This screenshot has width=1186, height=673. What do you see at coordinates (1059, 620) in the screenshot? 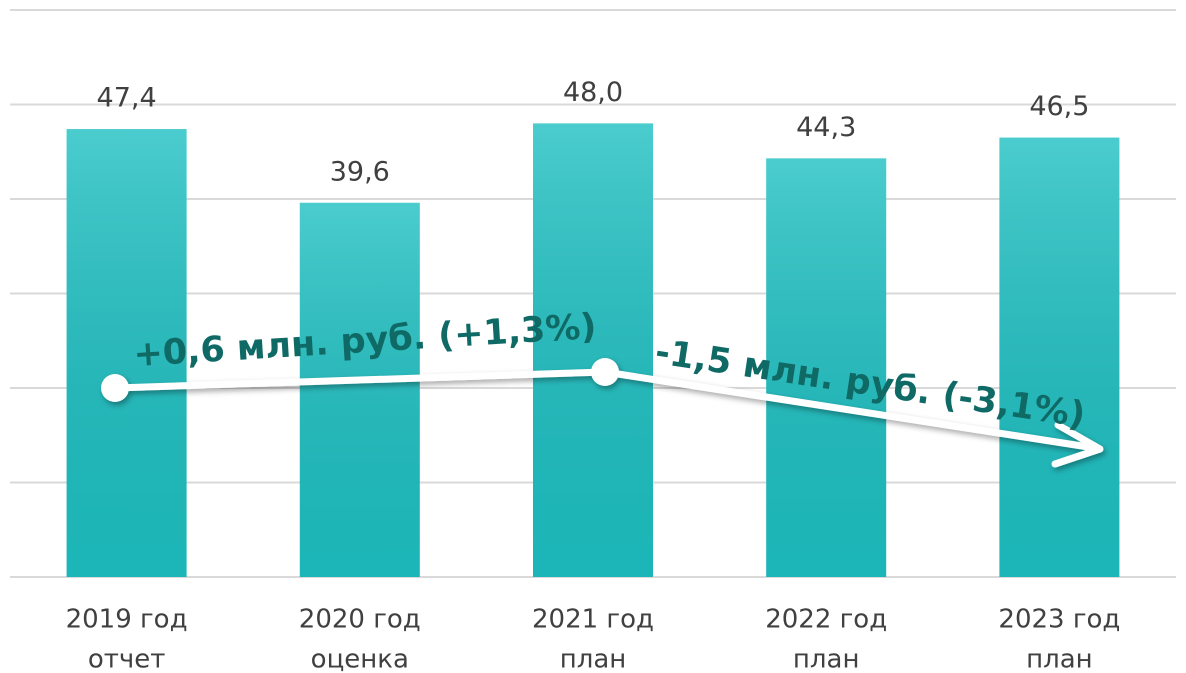
I see `x-tick-label: 2023 год` at bounding box center [1059, 620].